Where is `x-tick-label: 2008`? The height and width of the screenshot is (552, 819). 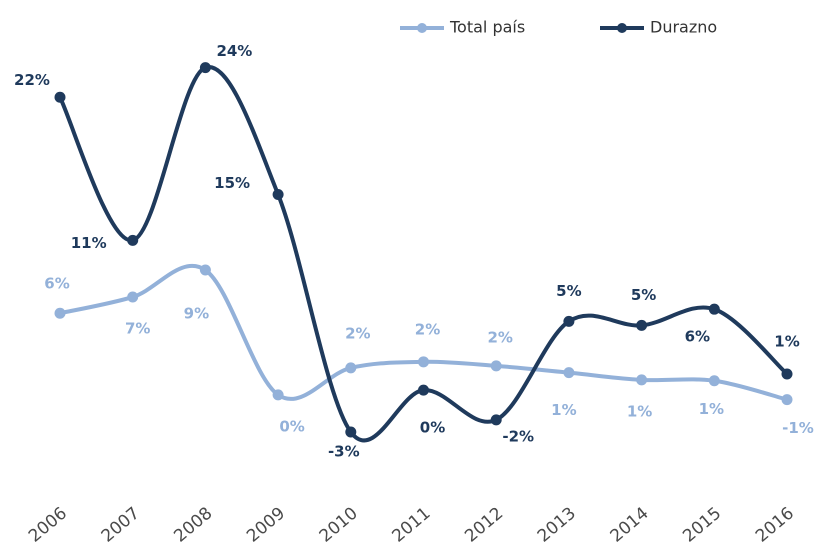 x-tick-label: 2008 is located at coordinates (193, 524).